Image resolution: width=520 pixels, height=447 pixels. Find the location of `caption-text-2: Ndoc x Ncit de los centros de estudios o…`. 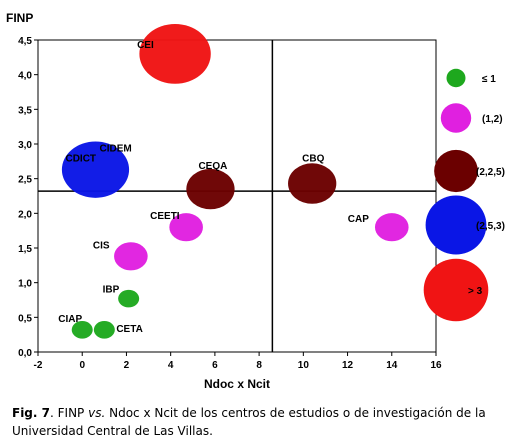

caption-text-2: Ndoc x Ncit de los centros de estudios o… is located at coordinates (249, 422).